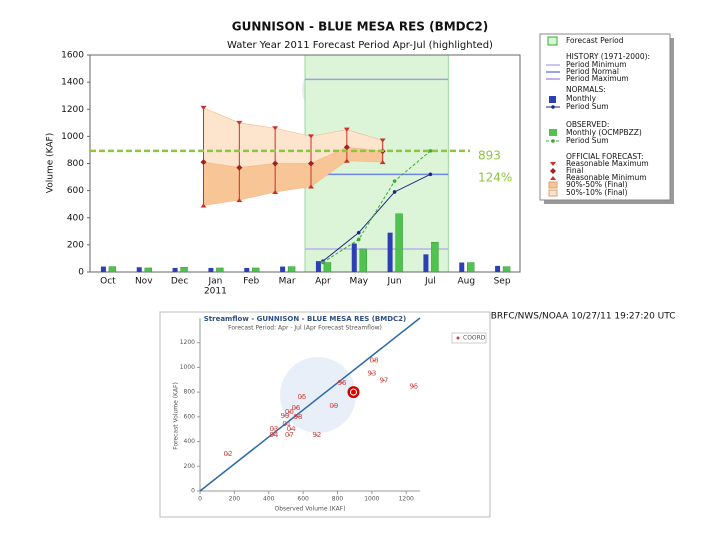 The height and width of the screenshot is (540, 720). I want to click on x-tick-label: 200, so click(235, 499).